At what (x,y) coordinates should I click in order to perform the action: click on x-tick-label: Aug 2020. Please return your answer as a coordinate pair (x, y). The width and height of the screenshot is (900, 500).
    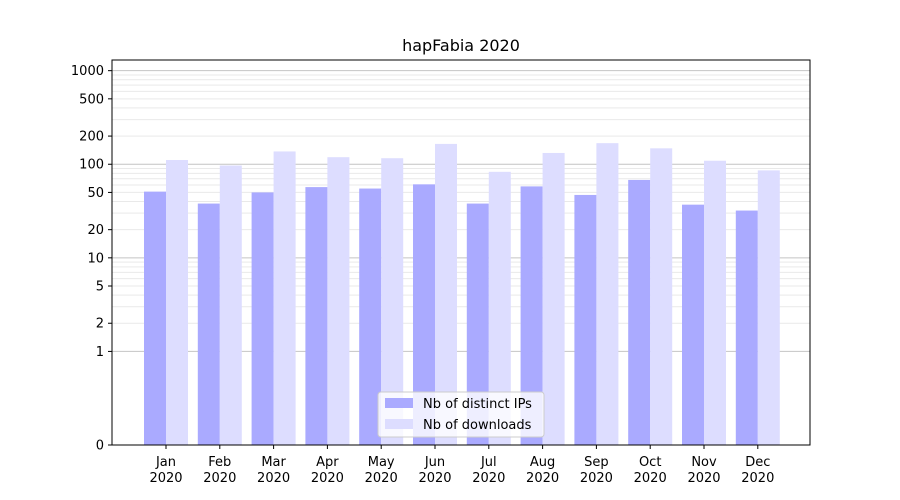
    Looking at the image, I should click on (542, 470).